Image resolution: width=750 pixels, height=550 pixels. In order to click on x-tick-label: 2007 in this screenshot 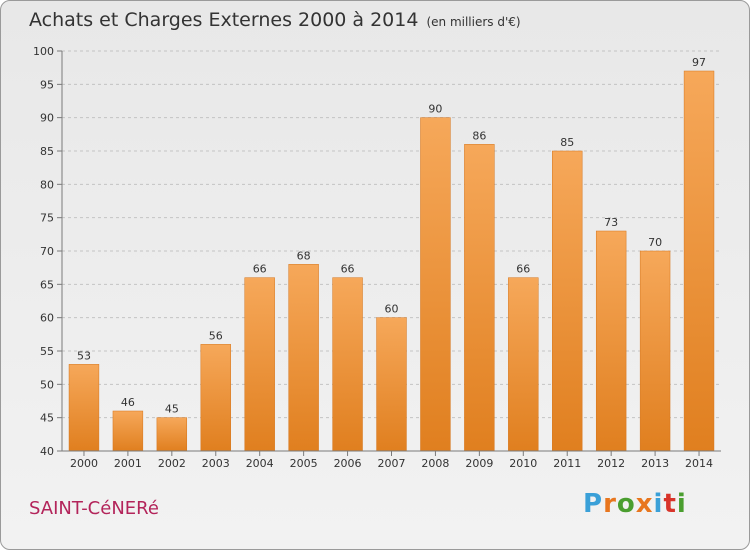, I will do `click(392, 463)`.